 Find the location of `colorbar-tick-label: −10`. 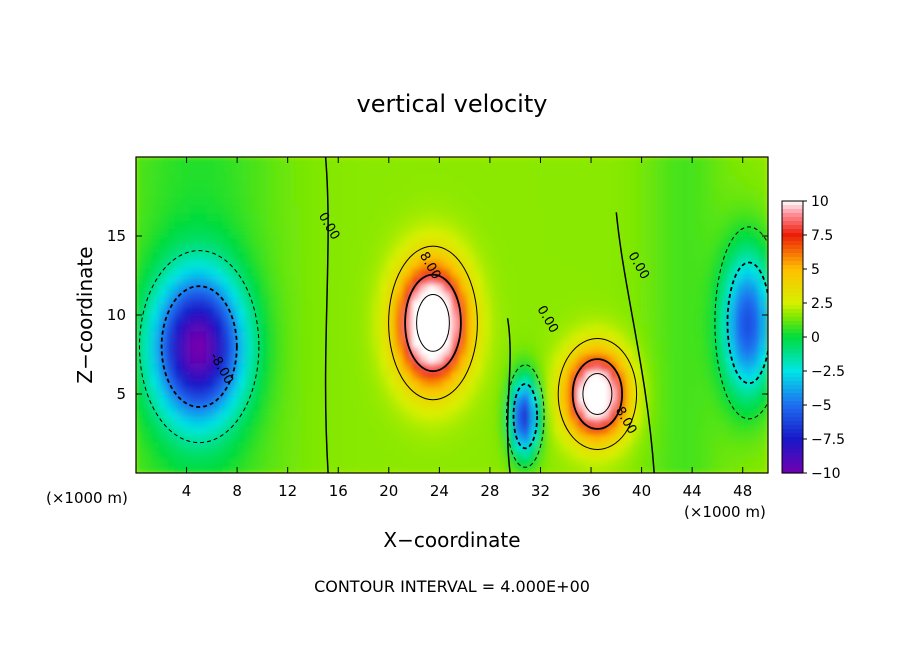

colorbar-tick-label: −10 is located at coordinates (826, 474).